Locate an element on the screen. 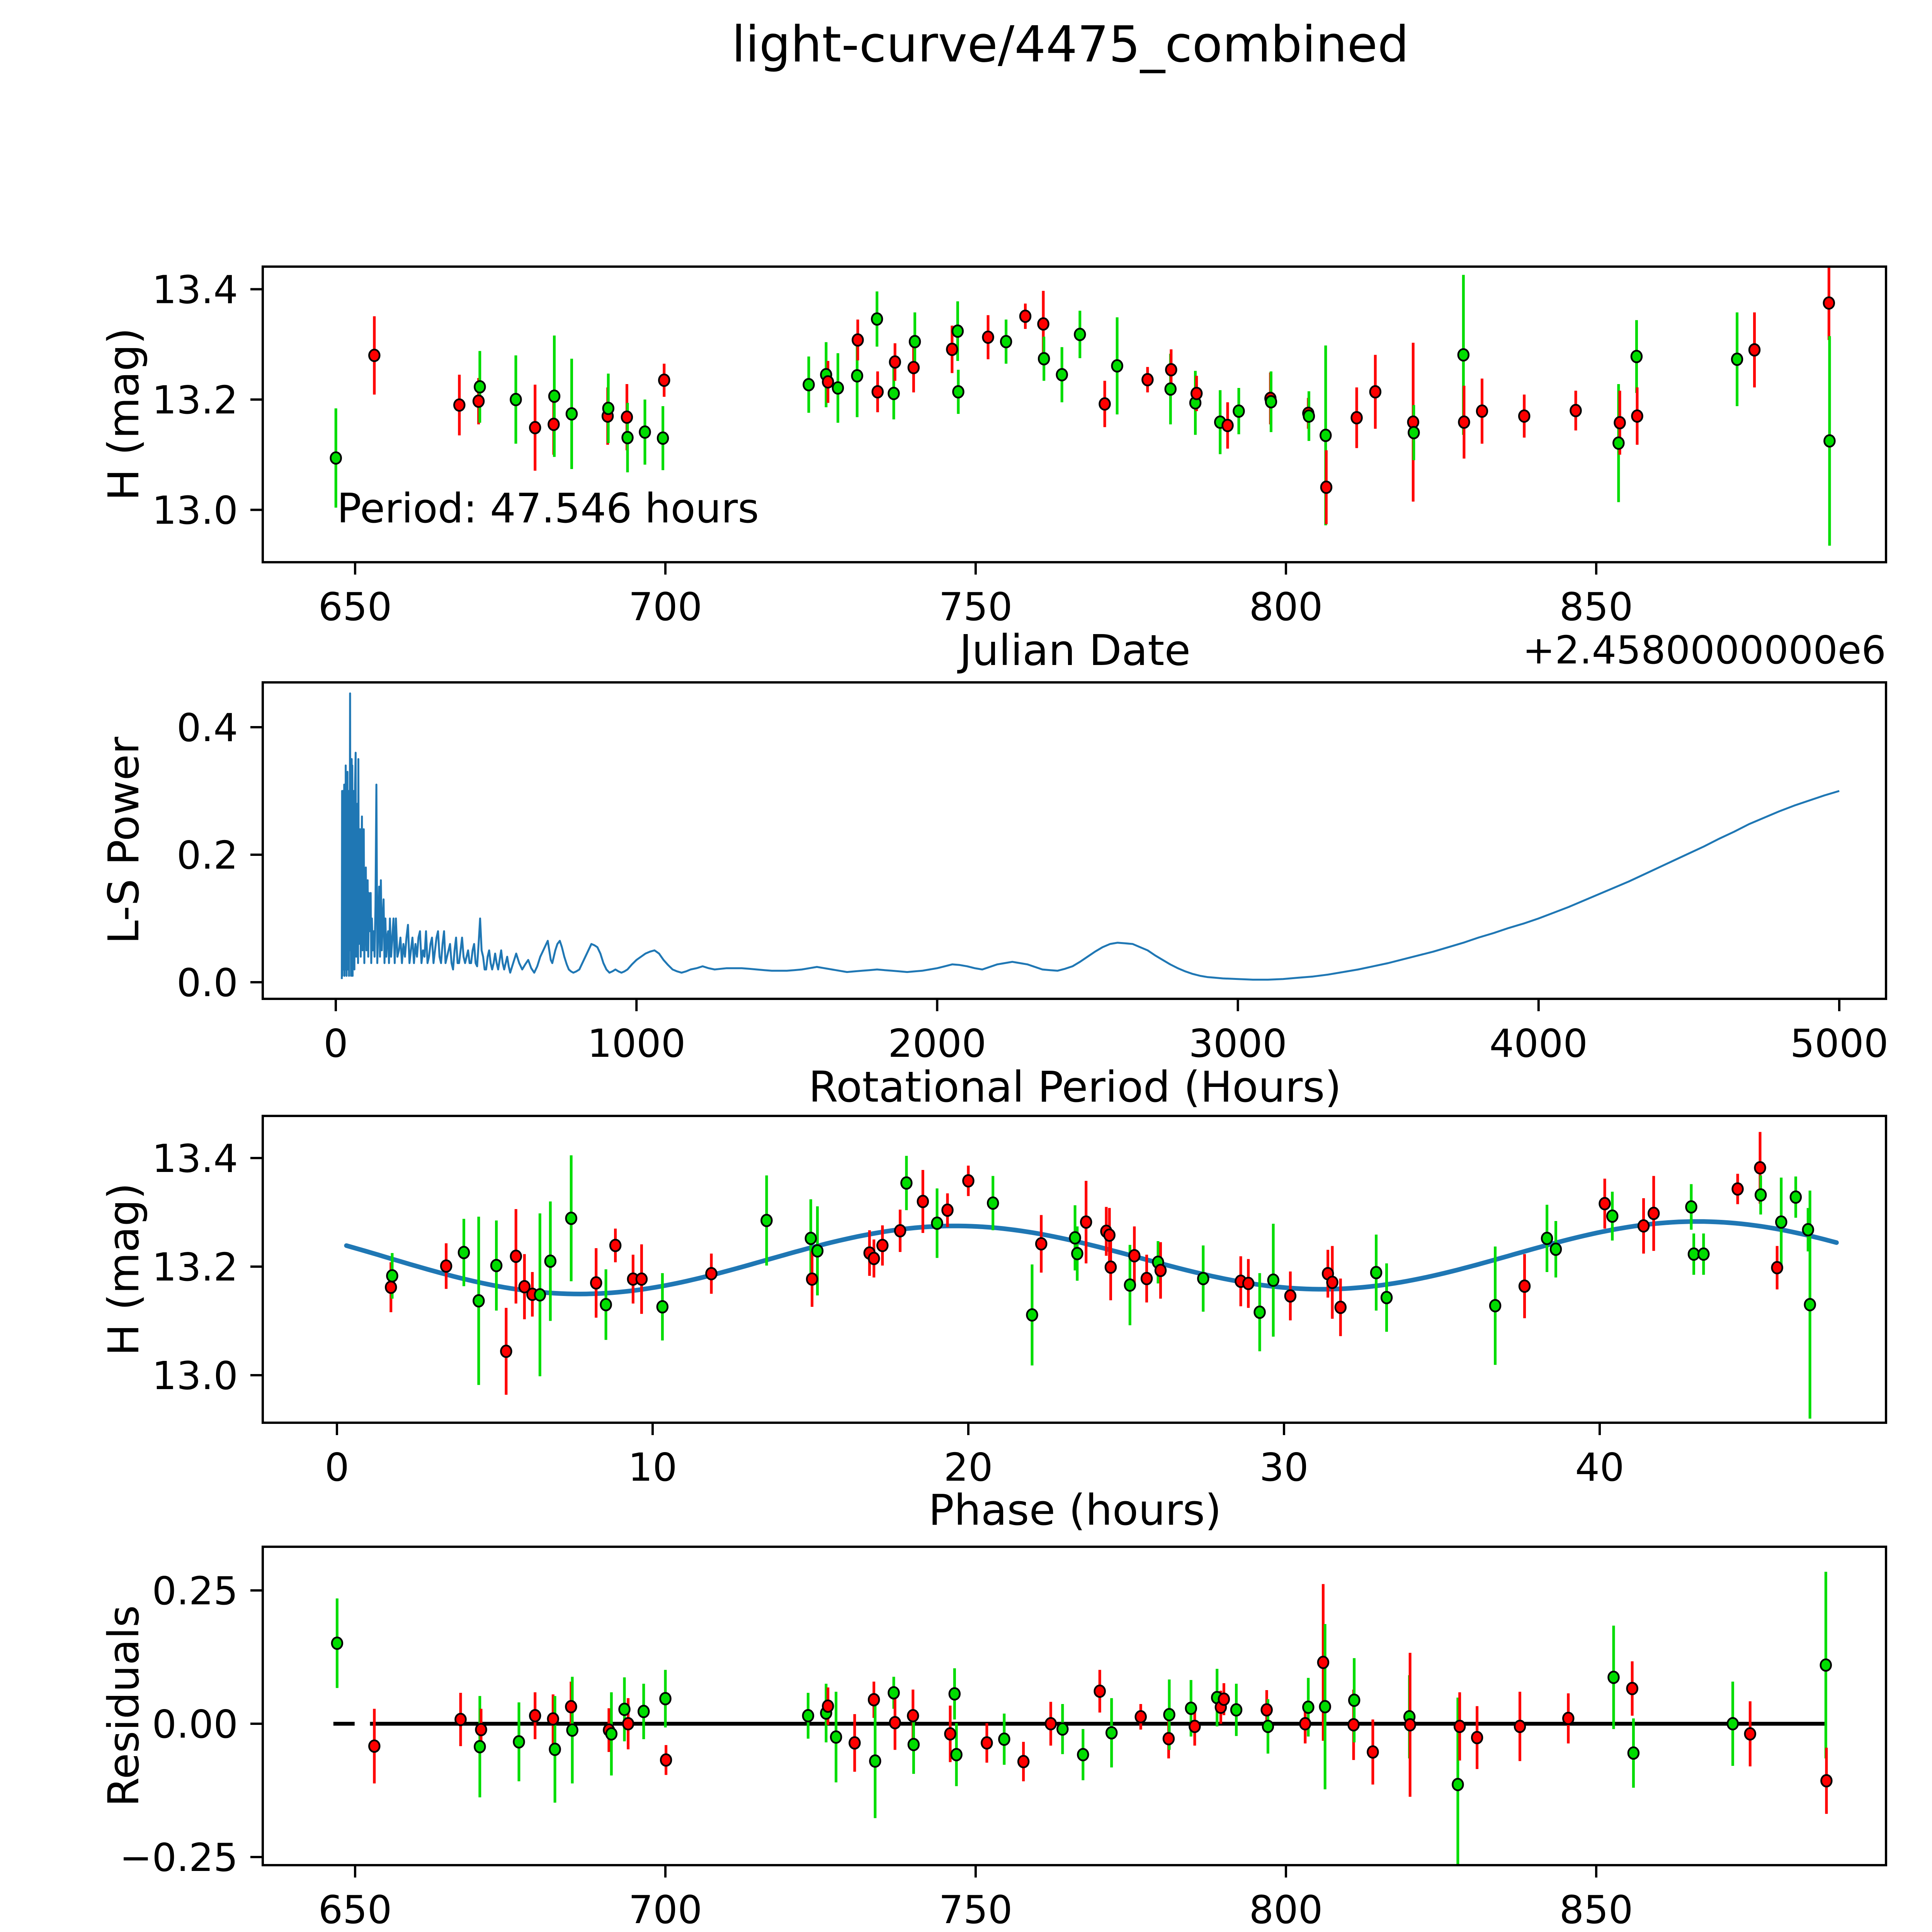 The image size is (1932, 1932). panel-jd_scatter-points is located at coordinates (1083, 407).